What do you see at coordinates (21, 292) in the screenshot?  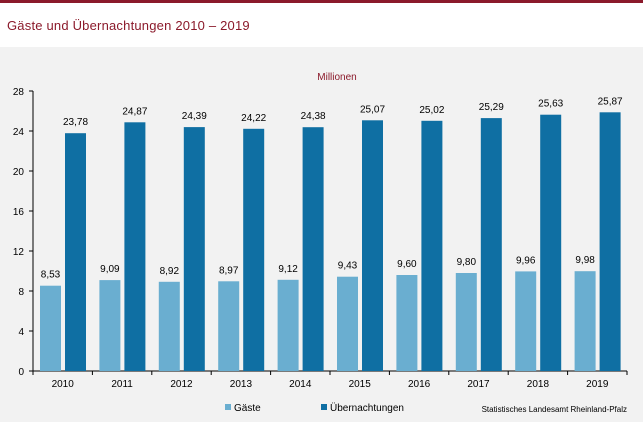 I see `y-tick-label: 8` at bounding box center [21, 292].